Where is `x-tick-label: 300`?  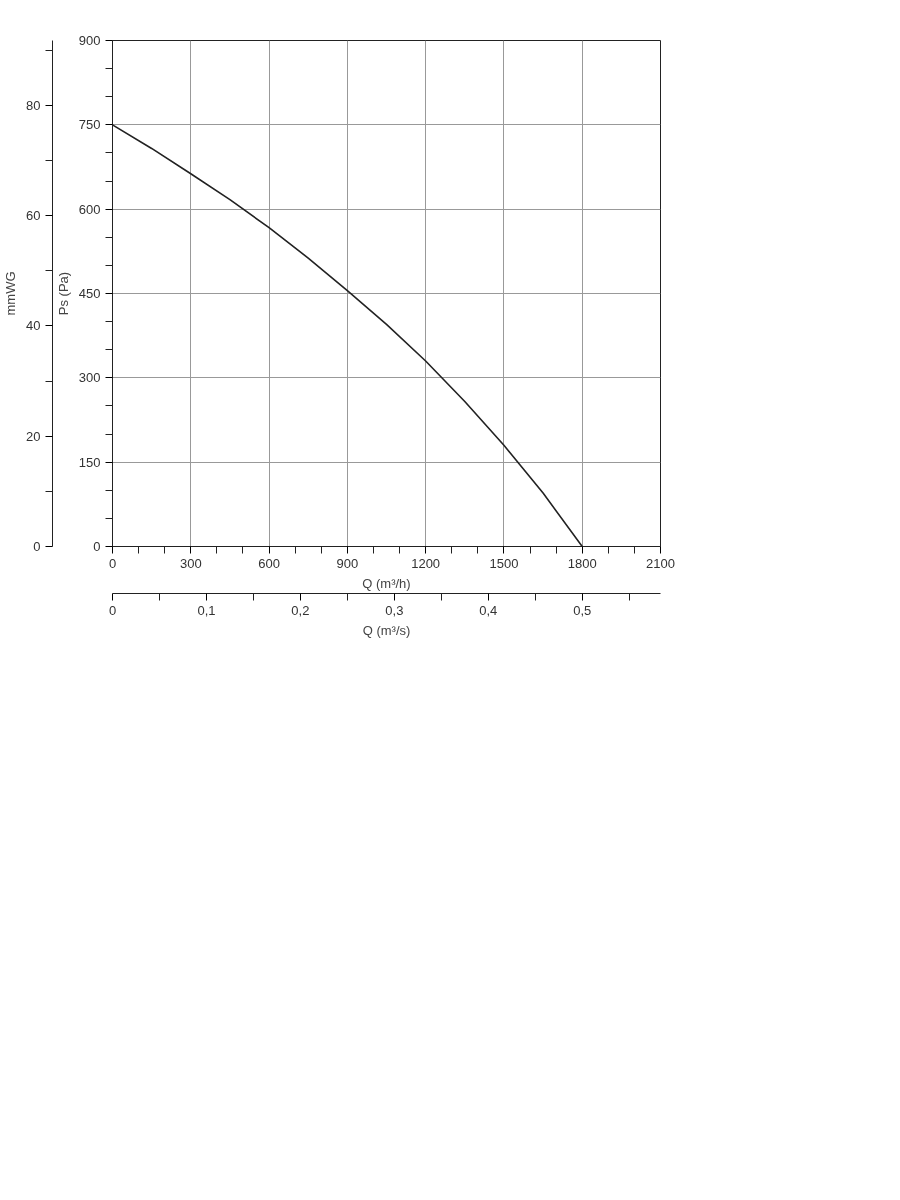 x-tick-label: 300 is located at coordinates (190, 563).